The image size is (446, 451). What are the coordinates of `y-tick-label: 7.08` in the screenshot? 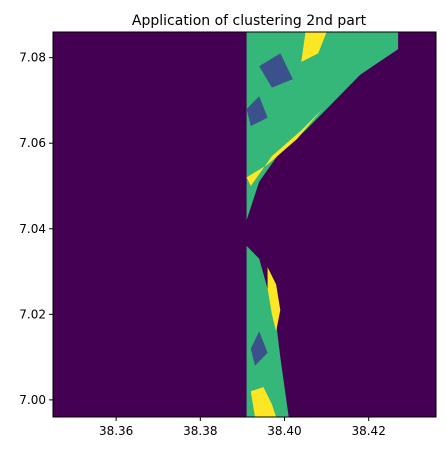 It's located at (32, 58).